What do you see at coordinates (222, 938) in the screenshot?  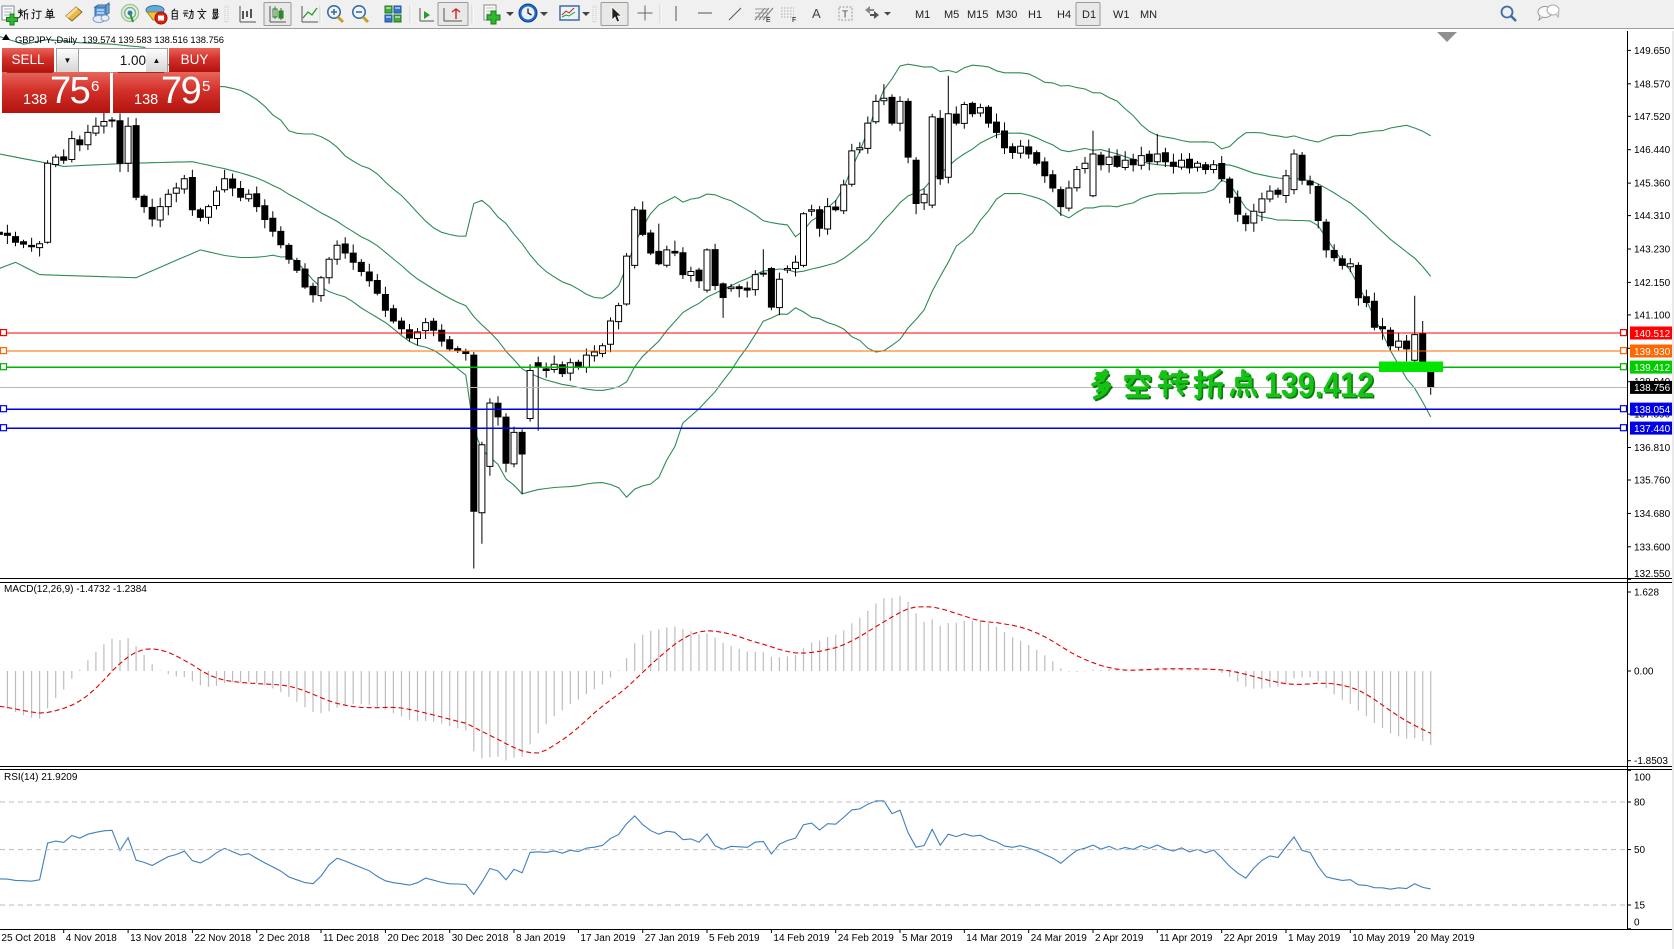 I see `svg-text: 22 Nov 2018` at bounding box center [222, 938].